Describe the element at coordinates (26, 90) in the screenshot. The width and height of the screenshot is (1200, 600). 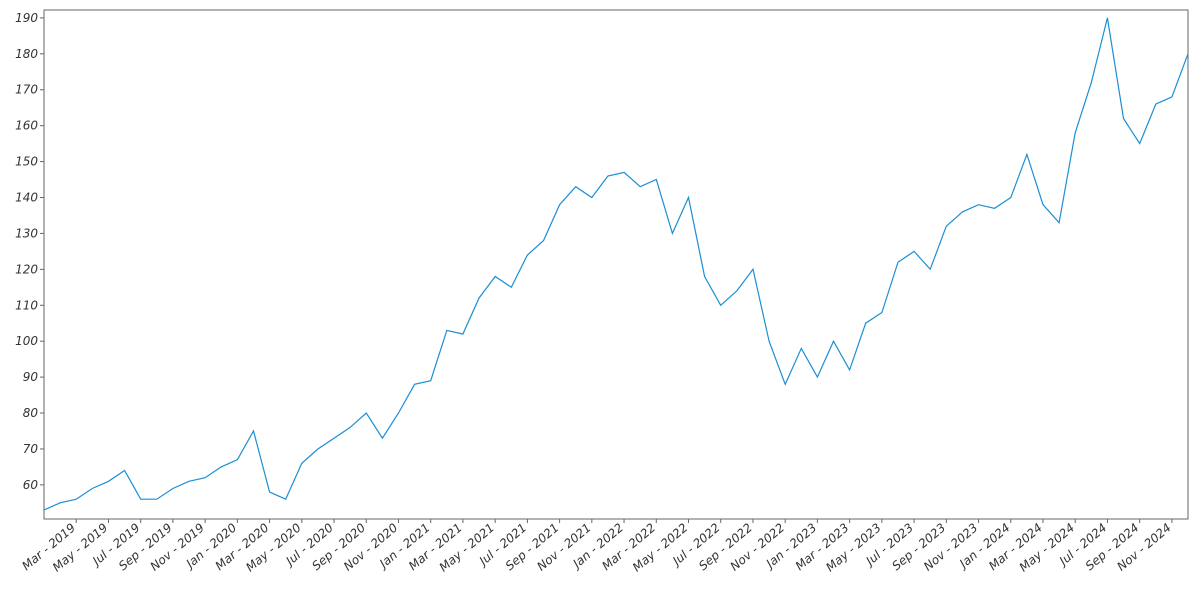
I see `y-tick-label: 170` at that location.